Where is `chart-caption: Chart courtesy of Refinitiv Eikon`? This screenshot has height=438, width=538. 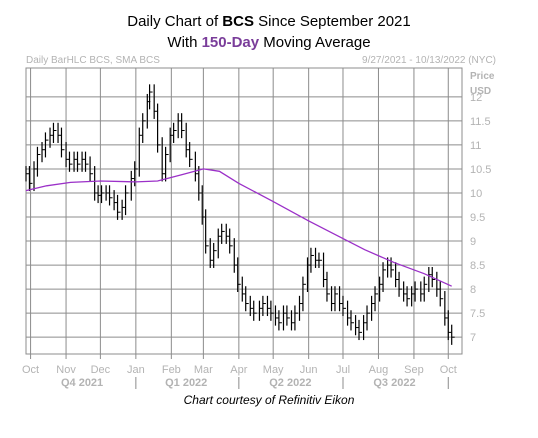 chart-caption: Chart courtesy of Refinitiv Eikon is located at coordinates (269, 400).